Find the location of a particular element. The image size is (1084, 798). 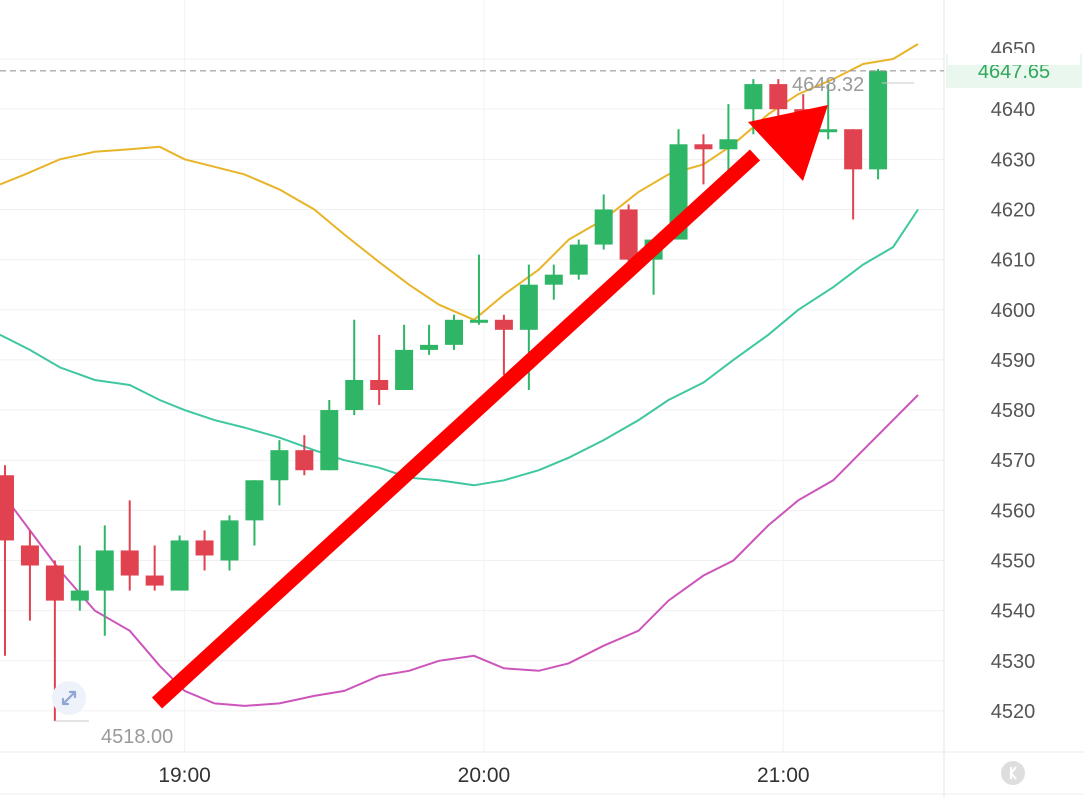

high-marker-label: 4648.32 is located at coordinates (828, 85).